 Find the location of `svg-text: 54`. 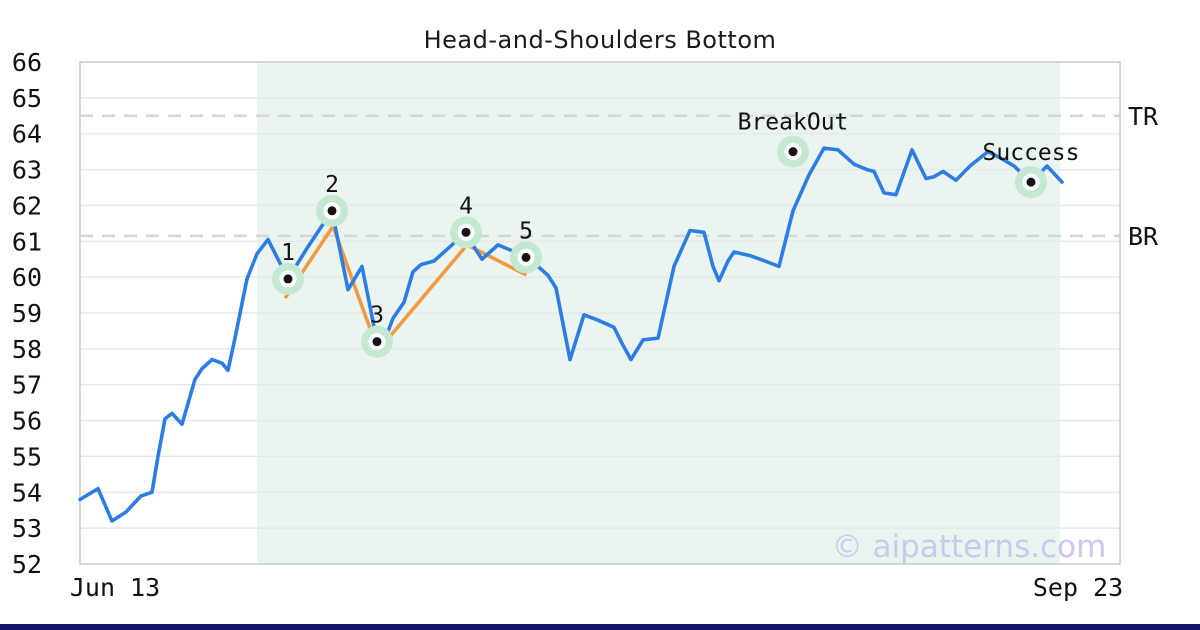

svg-text: 54 is located at coordinates (27, 492).